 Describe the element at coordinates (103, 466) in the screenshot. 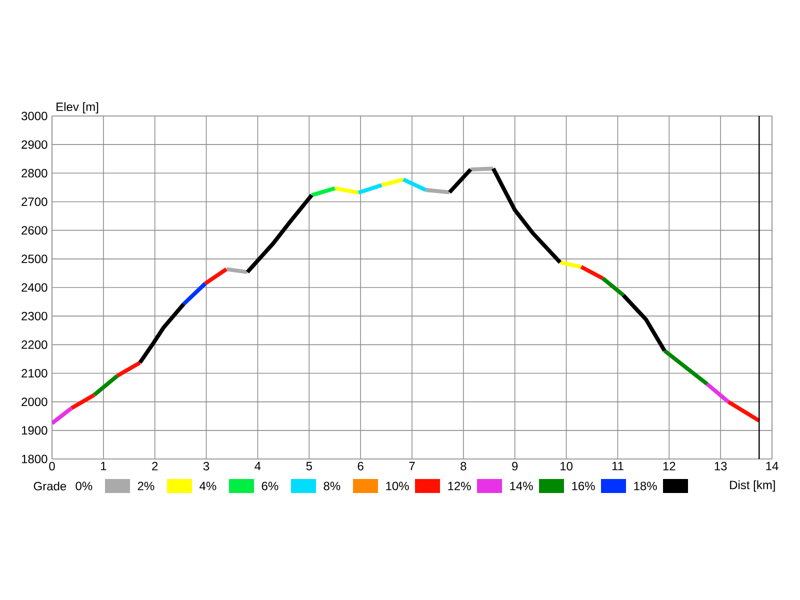

I see `x-tick-label: 1` at that location.